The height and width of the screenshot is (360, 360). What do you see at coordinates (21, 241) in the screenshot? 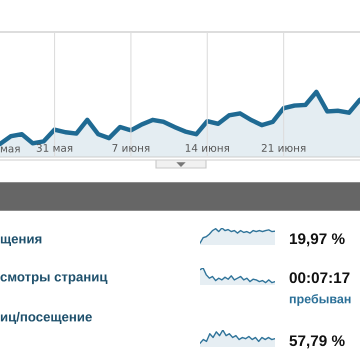
I see `text: щения` at bounding box center [21, 241].